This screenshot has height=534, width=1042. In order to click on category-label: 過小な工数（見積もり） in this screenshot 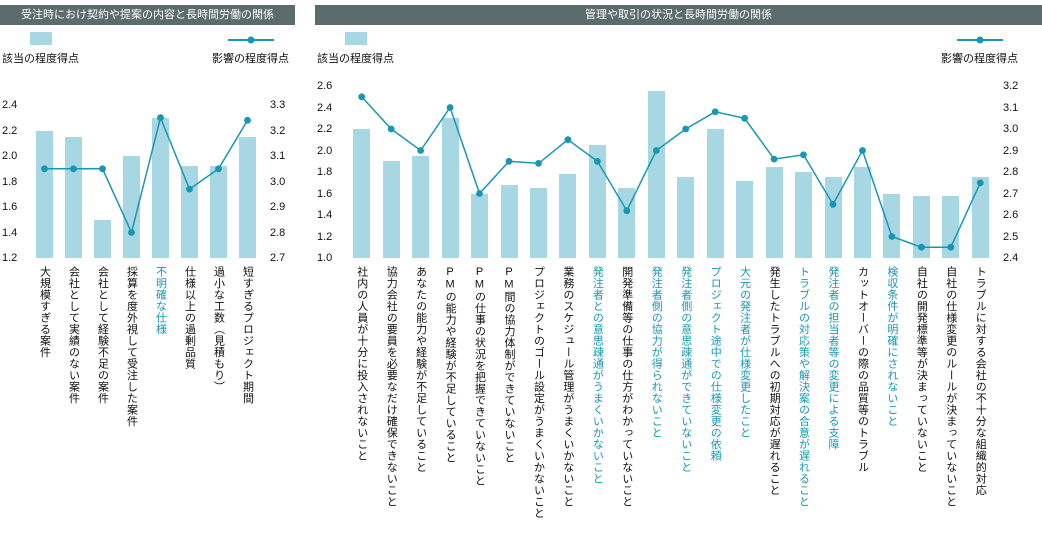, I will do `click(218, 329)`.